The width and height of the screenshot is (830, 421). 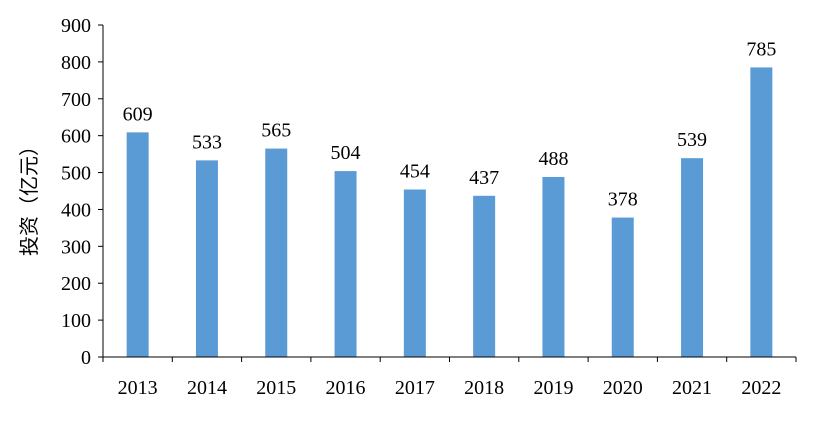 I want to click on y-axis-title: 投资（亿元）, so click(x=29, y=196).